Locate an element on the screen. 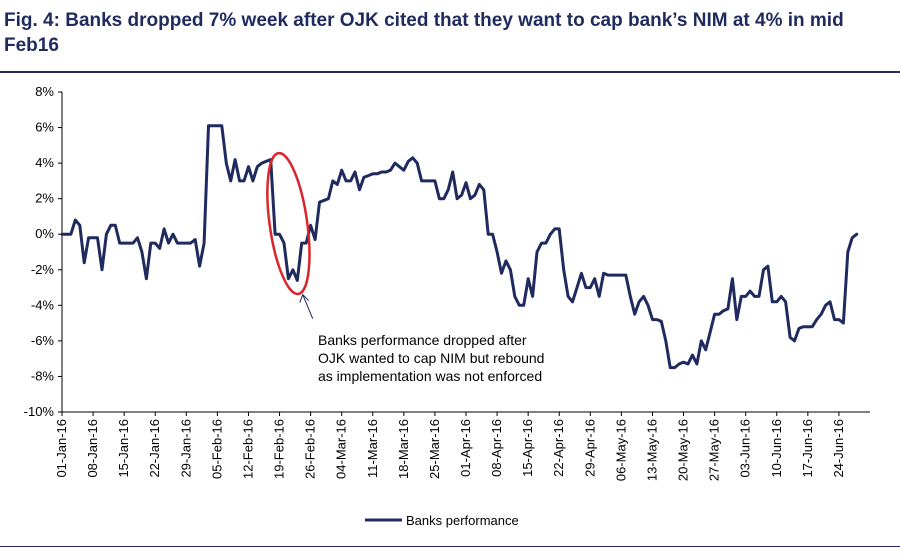 The width and height of the screenshot is (900, 557). title-divider is located at coordinates (450, 72).